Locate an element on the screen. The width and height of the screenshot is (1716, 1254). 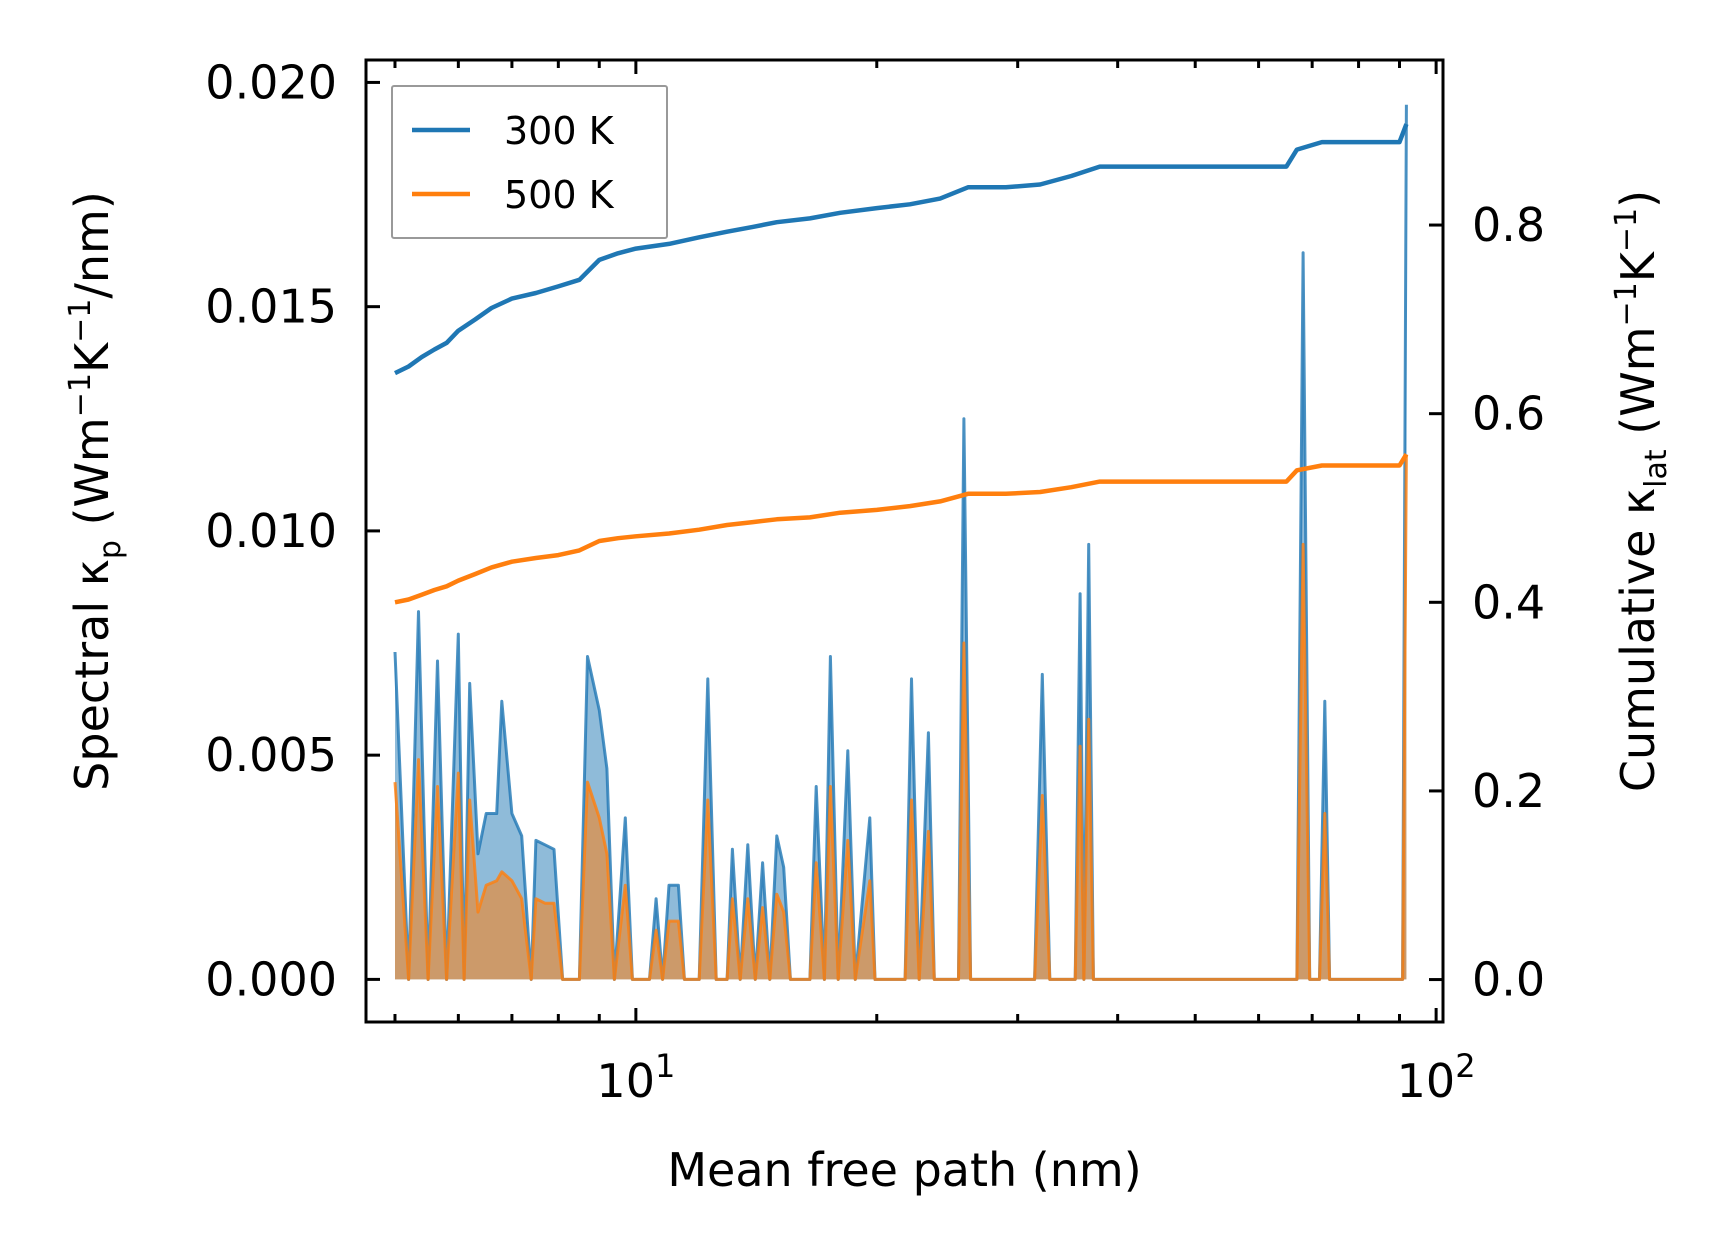
y-left-axis-title: Spectral κp (Wm−1K−1/nm) is located at coordinates (95, 491).